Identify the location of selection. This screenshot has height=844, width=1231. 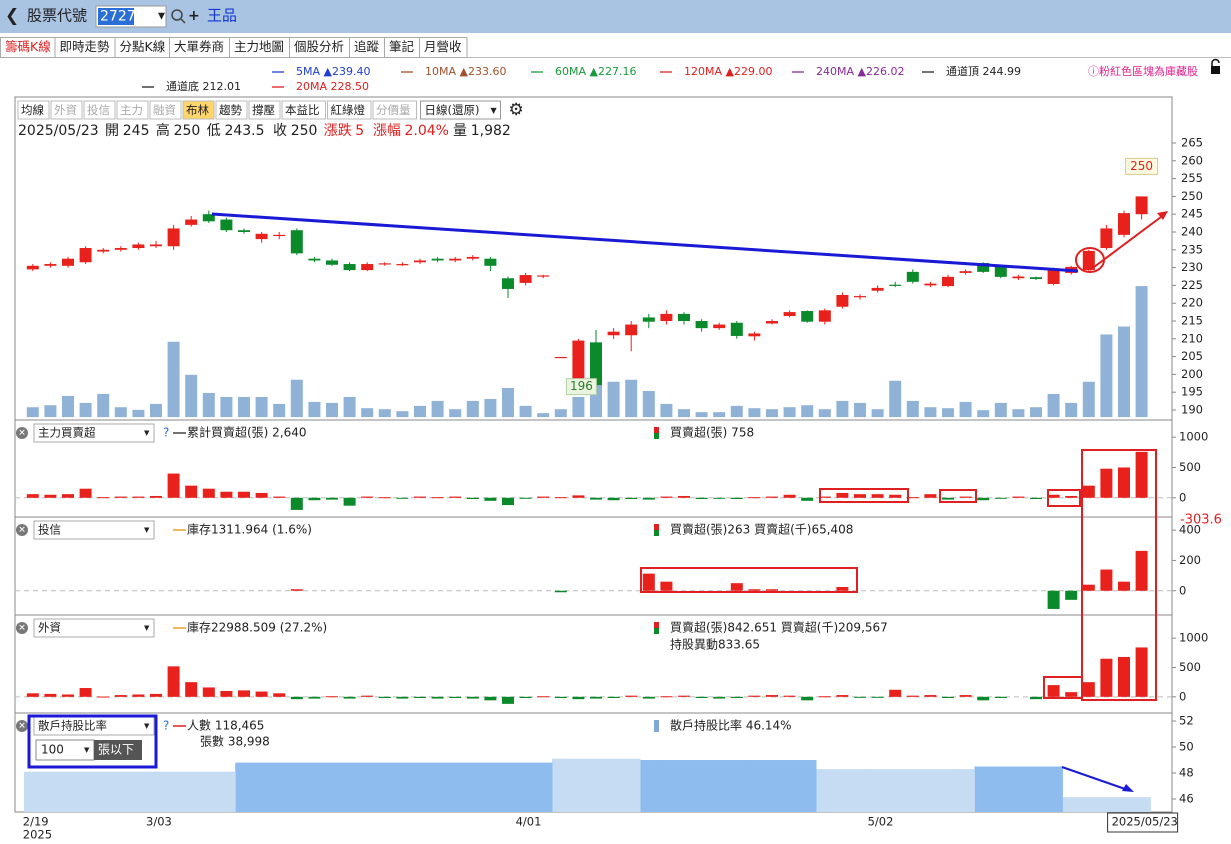
(116, 16).